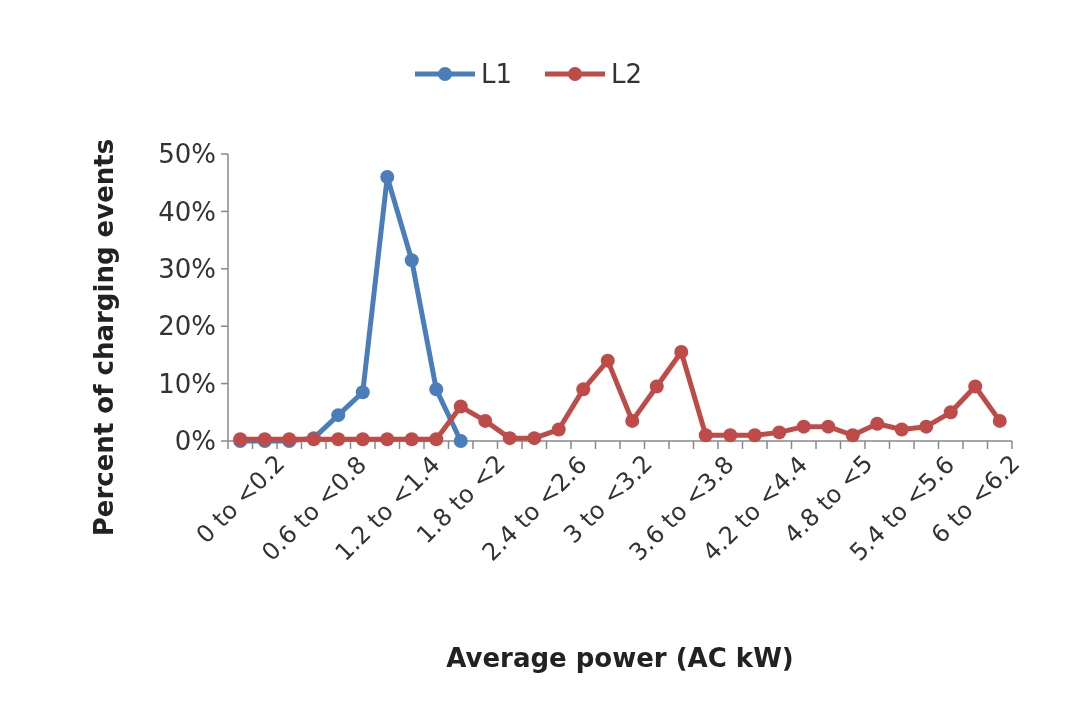 Image resolution: width=1090 pixels, height=725 pixels. Describe the element at coordinates (195, 441) in the screenshot. I see `y-tick-label: 0%` at that location.